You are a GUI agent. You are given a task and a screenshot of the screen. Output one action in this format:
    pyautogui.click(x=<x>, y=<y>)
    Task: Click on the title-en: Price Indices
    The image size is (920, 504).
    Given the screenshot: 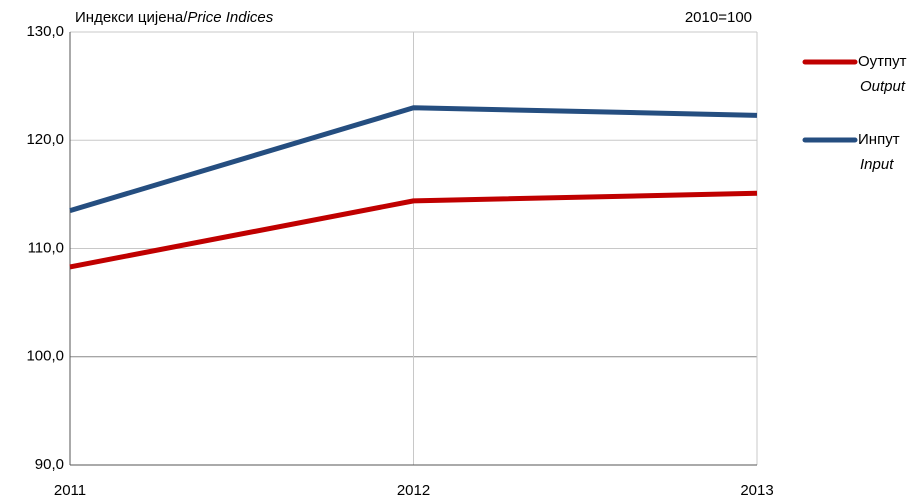 What is the action you would take?
    pyautogui.click(x=230, y=17)
    